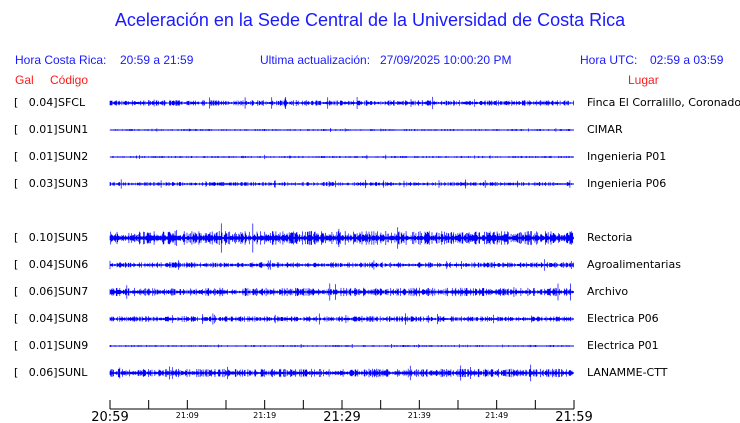  I want to click on x-tick-label: 21:39, so click(419, 415).